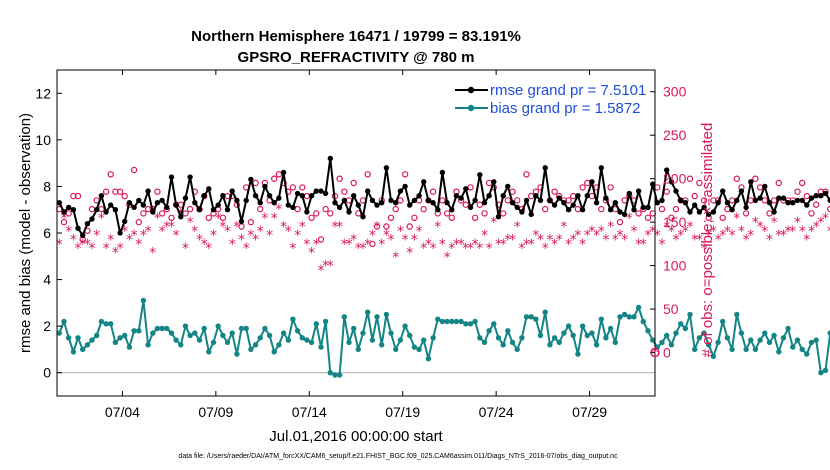 This screenshot has width=830, height=470. I want to click on legend-rmse-swatch, so click(471, 90).